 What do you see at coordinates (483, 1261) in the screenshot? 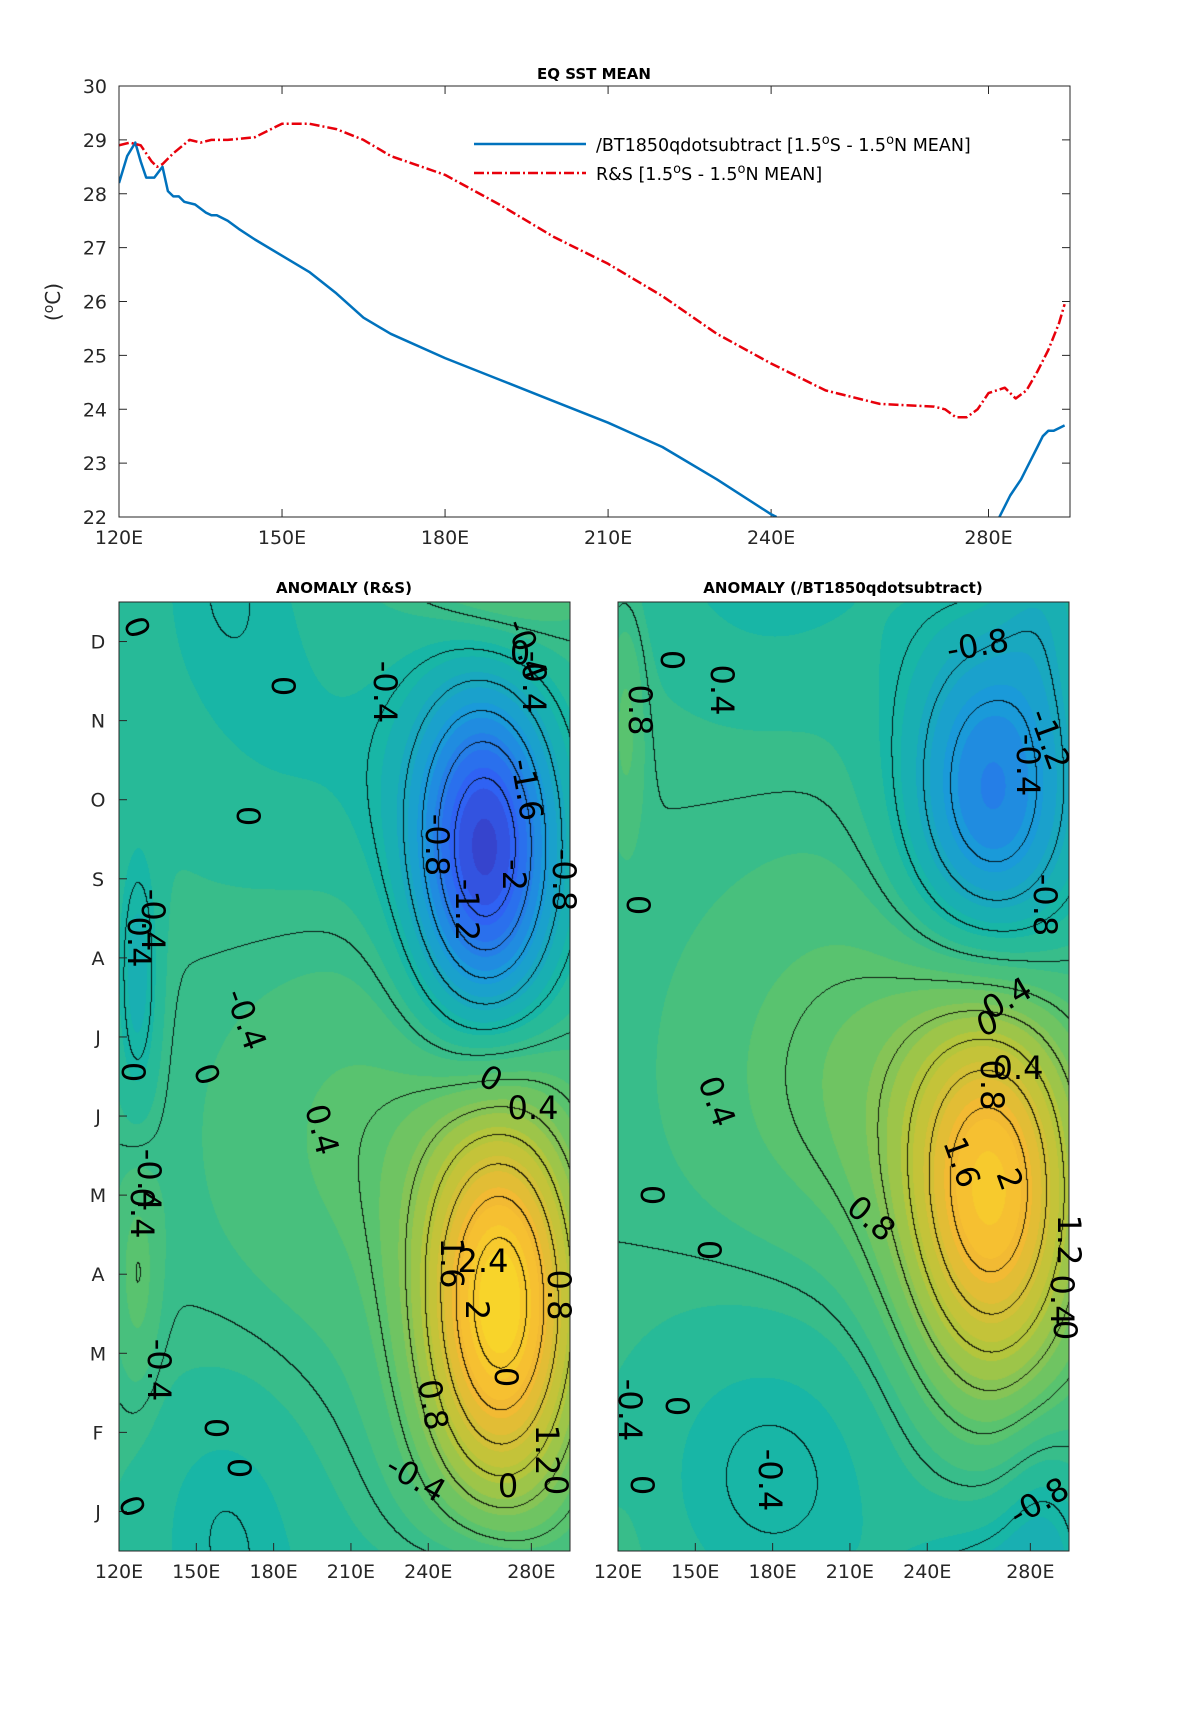
I see `contour-label: 2.4` at bounding box center [483, 1261].